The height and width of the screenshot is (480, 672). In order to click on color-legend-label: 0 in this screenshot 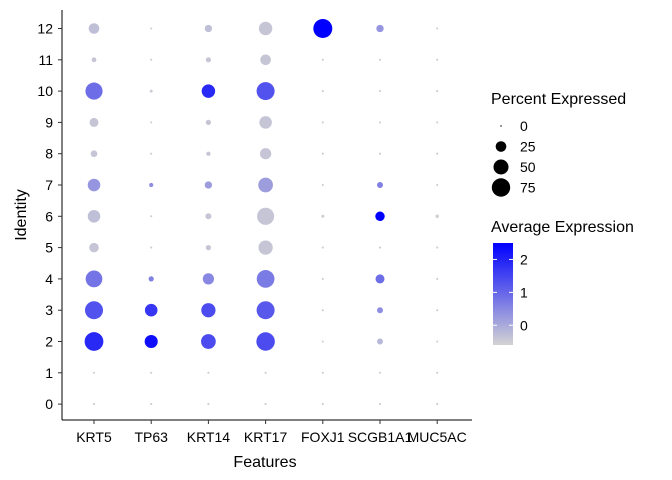, I will do `click(524, 325)`.